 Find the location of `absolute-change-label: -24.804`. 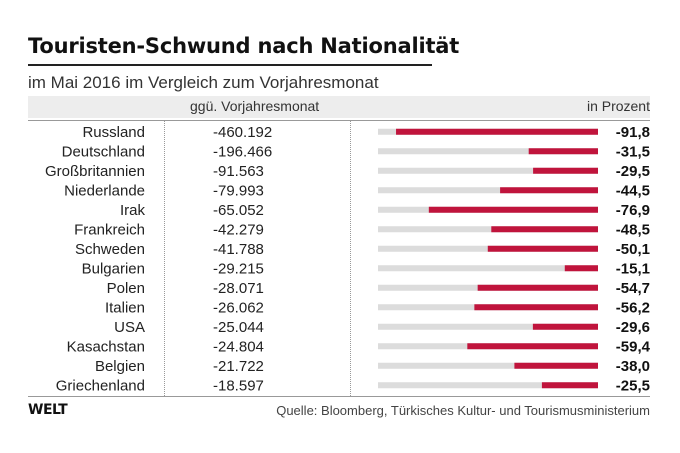

absolute-change-label: -24.804 is located at coordinates (238, 346).